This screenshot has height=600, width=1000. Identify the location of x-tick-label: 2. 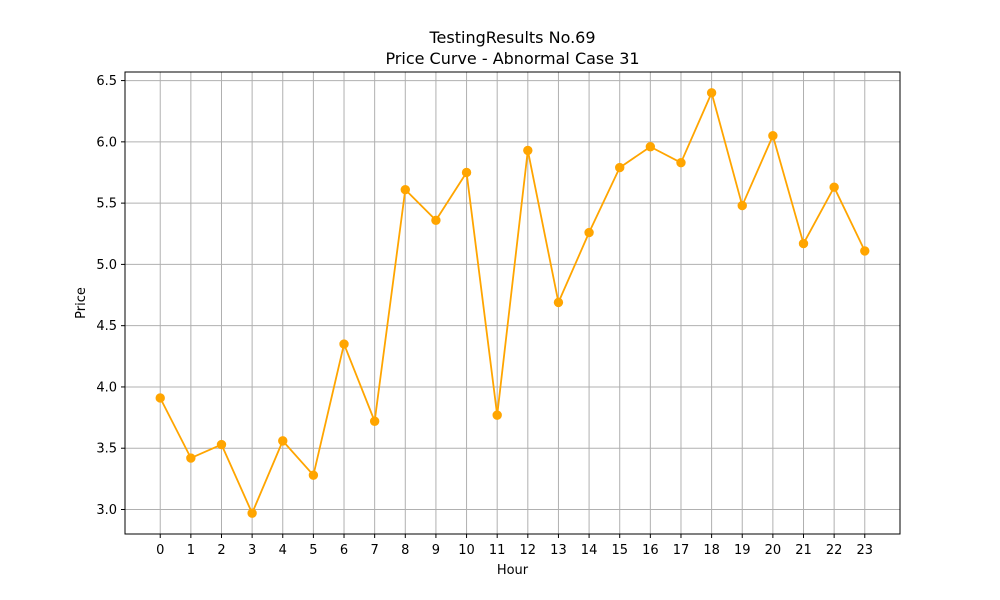
(221, 550).